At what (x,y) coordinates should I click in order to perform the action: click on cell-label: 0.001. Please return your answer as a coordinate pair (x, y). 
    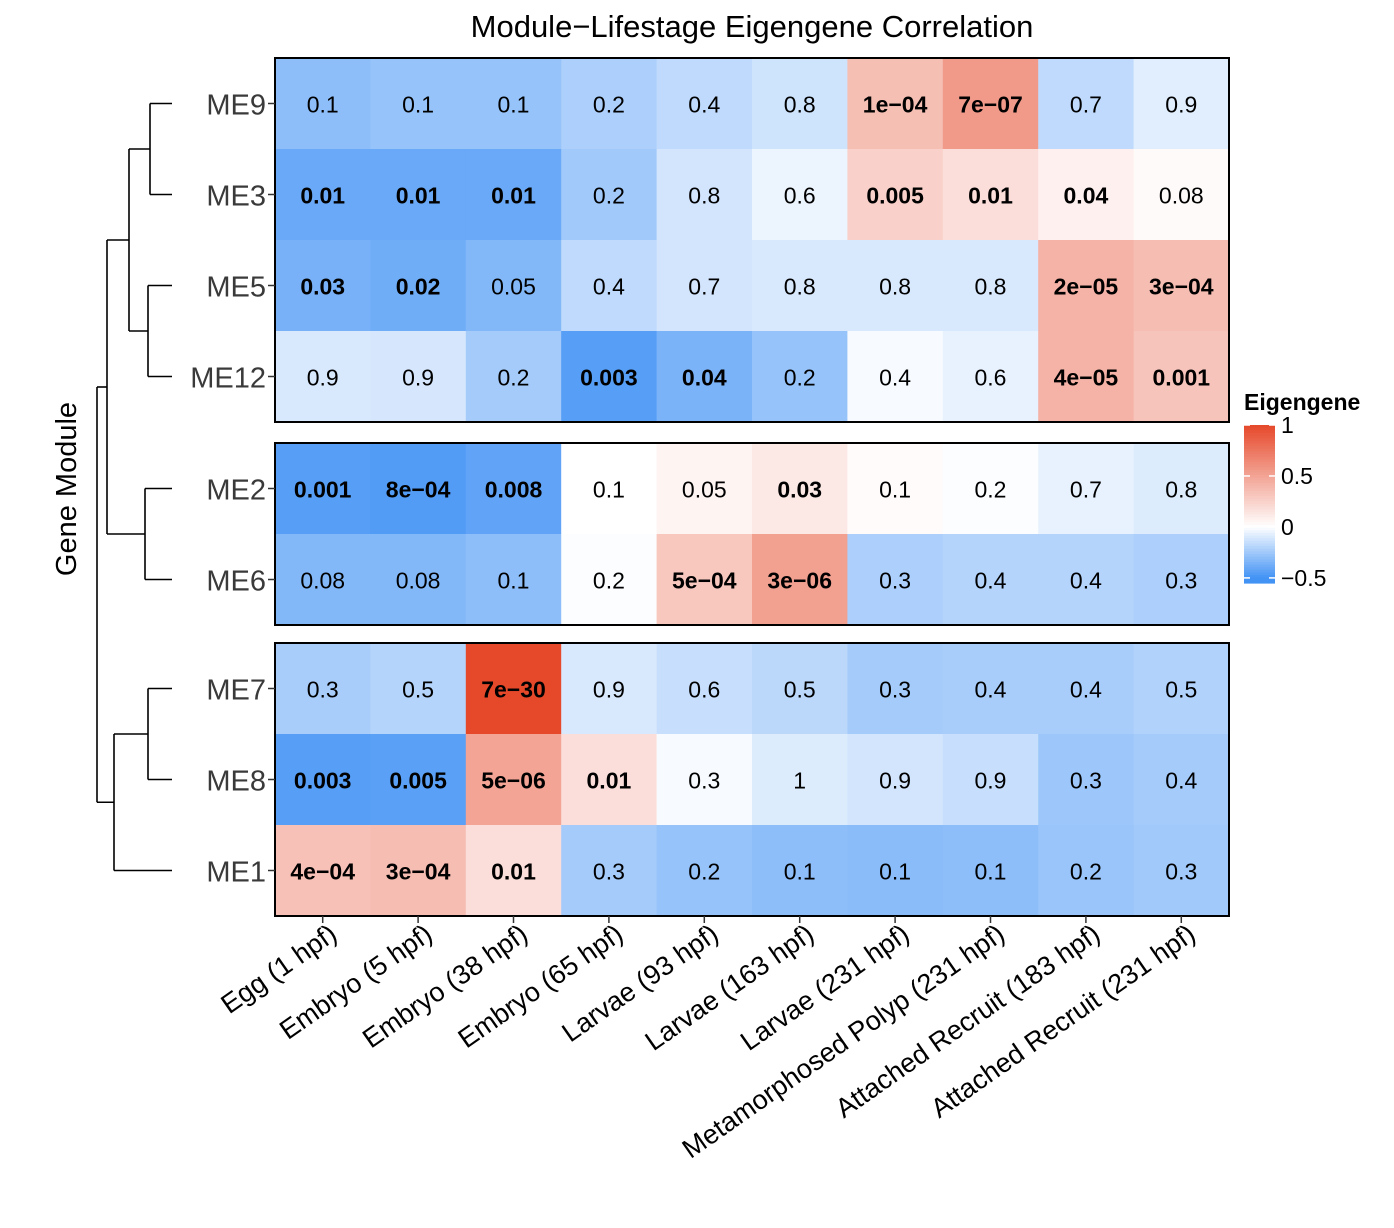
    Looking at the image, I should click on (323, 490).